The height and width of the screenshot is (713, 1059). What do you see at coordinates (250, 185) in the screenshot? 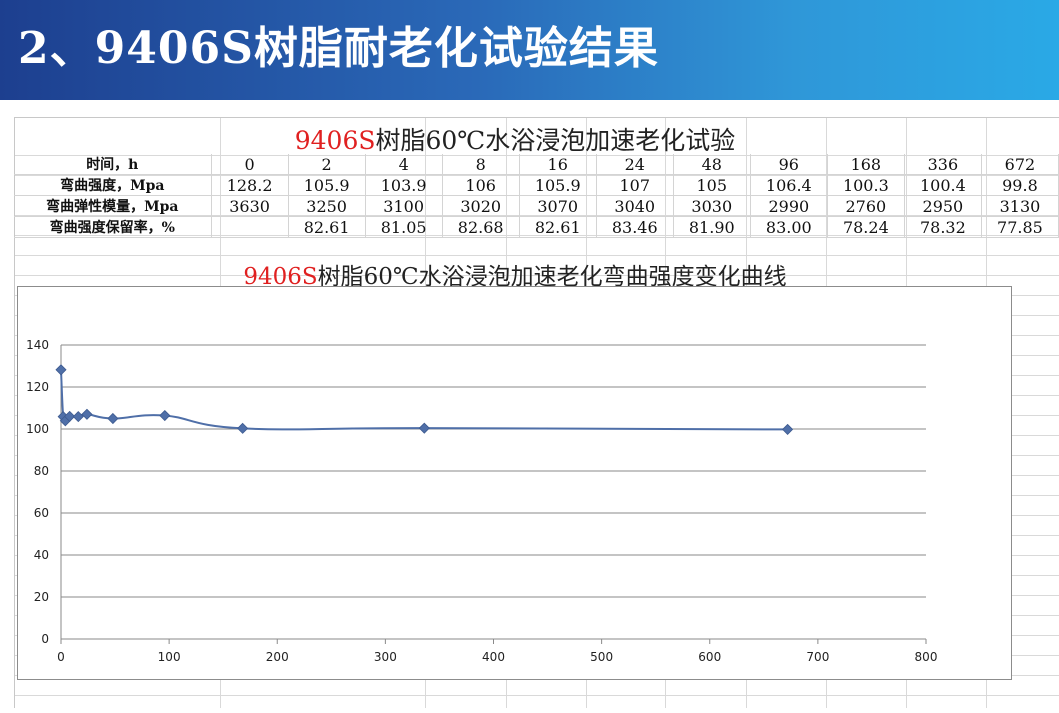
I see `table-cell: 128.2` at bounding box center [250, 185].